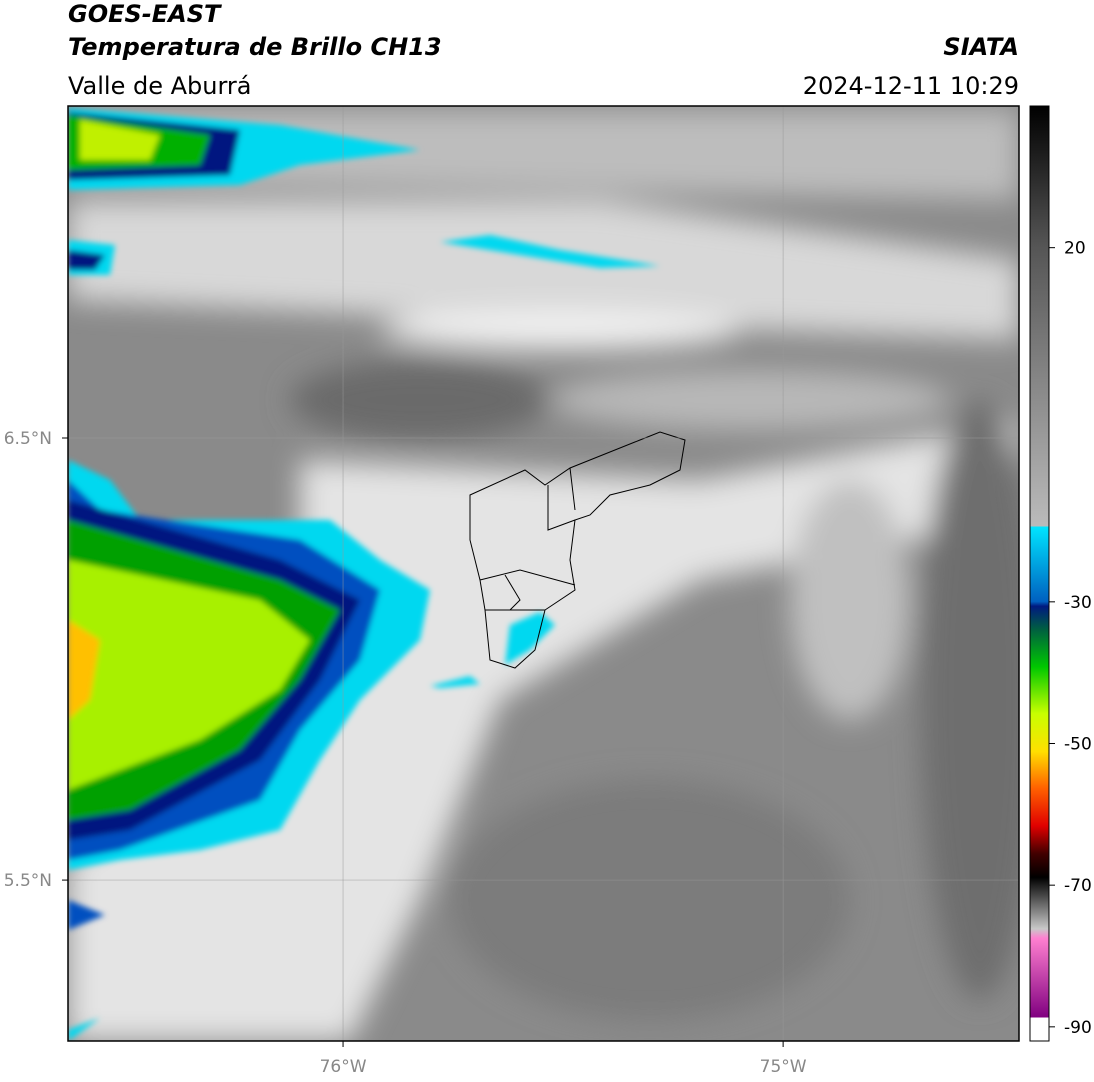 This screenshot has width=1094, height=1082. What do you see at coordinates (1075, 249) in the screenshot?
I see `colorbar-tick-label: 20` at bounding box center [1075, 249].